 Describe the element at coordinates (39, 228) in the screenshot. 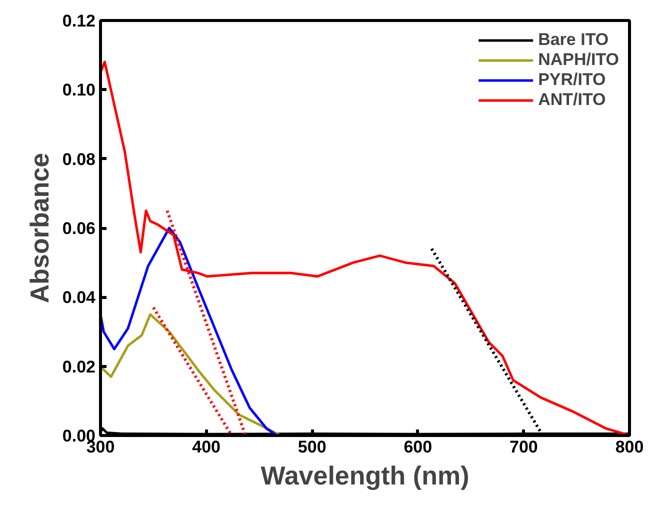

I see `y-axis-title: Absorbance` at that location.